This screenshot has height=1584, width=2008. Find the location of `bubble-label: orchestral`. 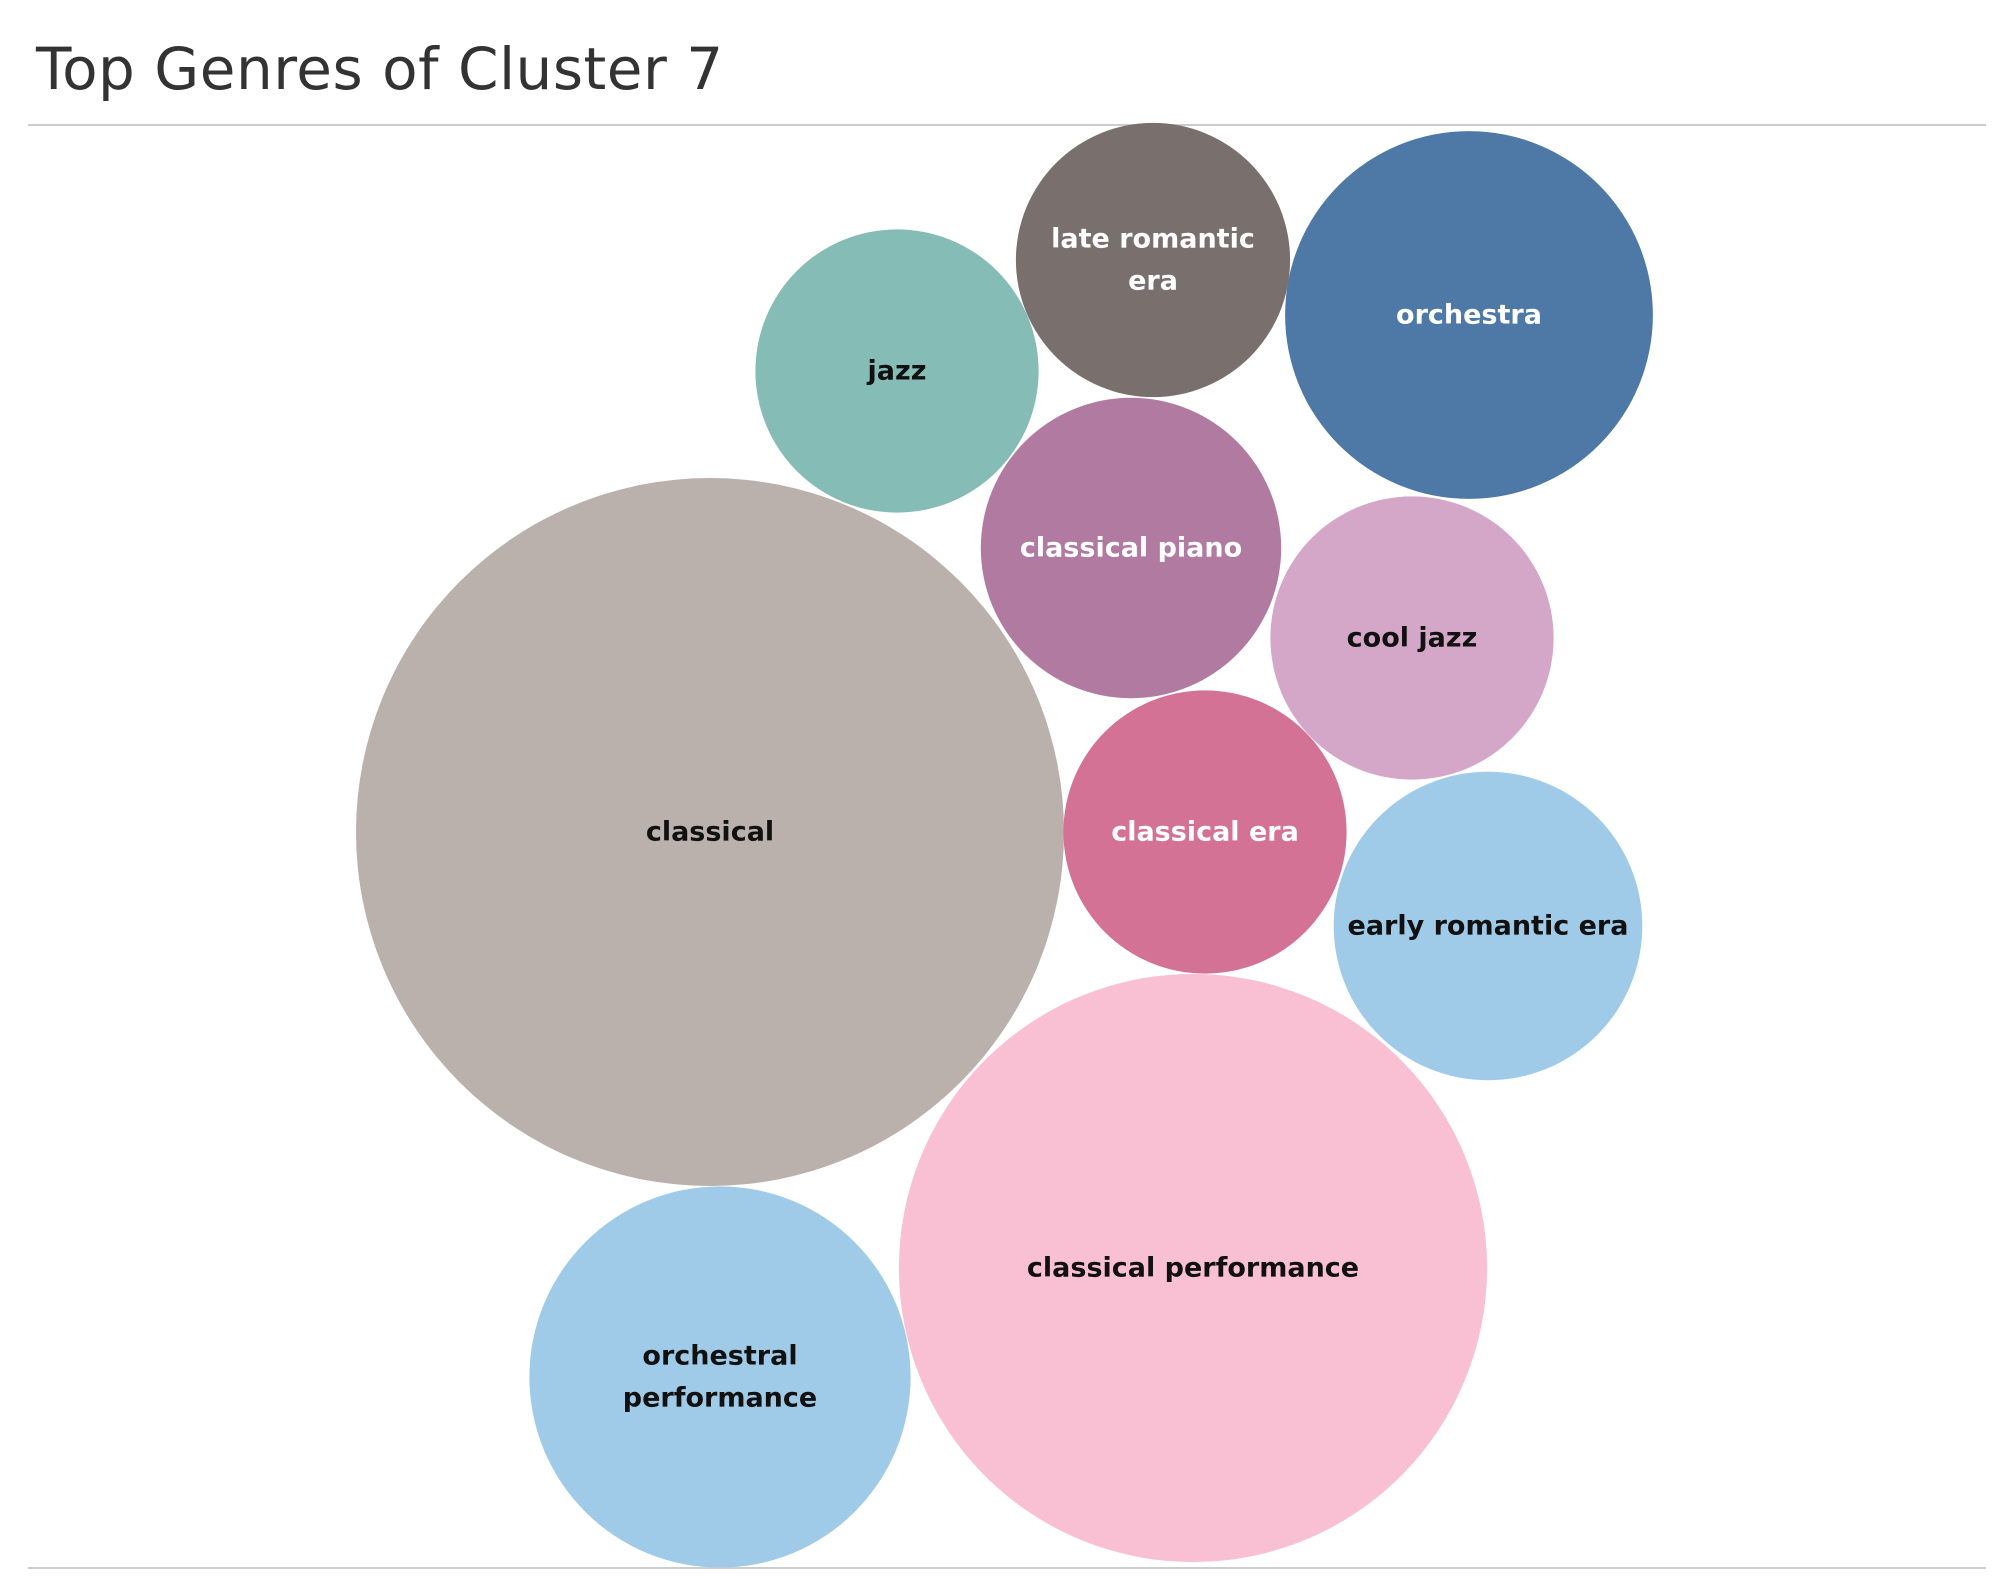

bubble-label: orchestral is located at coordinates (719, 1356).